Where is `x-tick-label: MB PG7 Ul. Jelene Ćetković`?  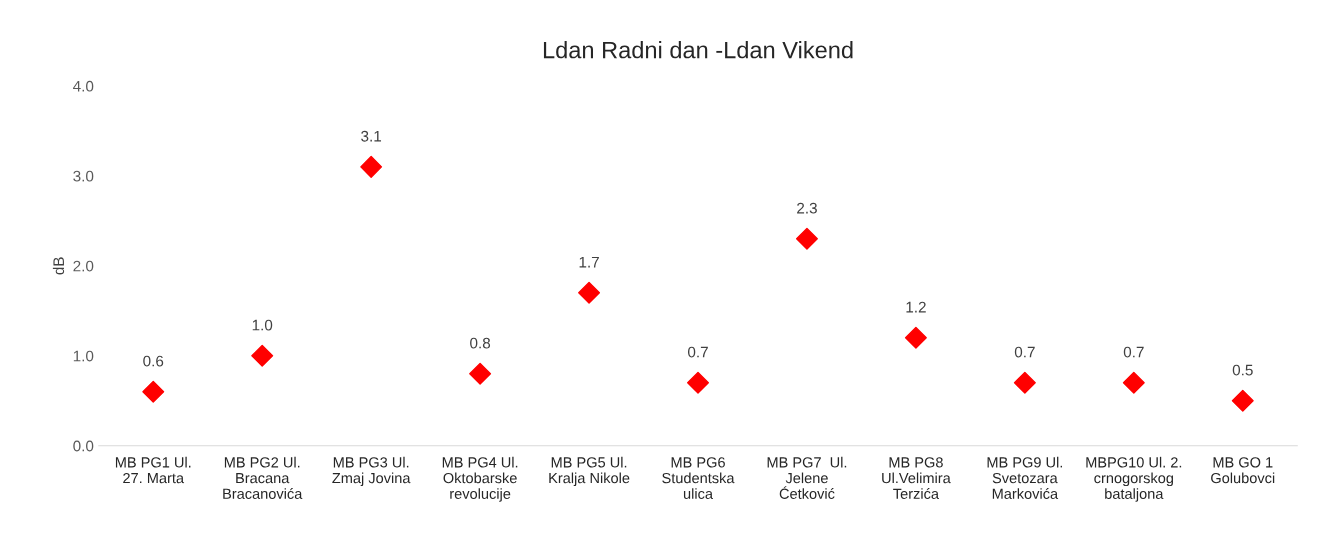 x-tick-label: MB PG7 Ul. Jelene Ćetković is located at coordinates (807, 477).